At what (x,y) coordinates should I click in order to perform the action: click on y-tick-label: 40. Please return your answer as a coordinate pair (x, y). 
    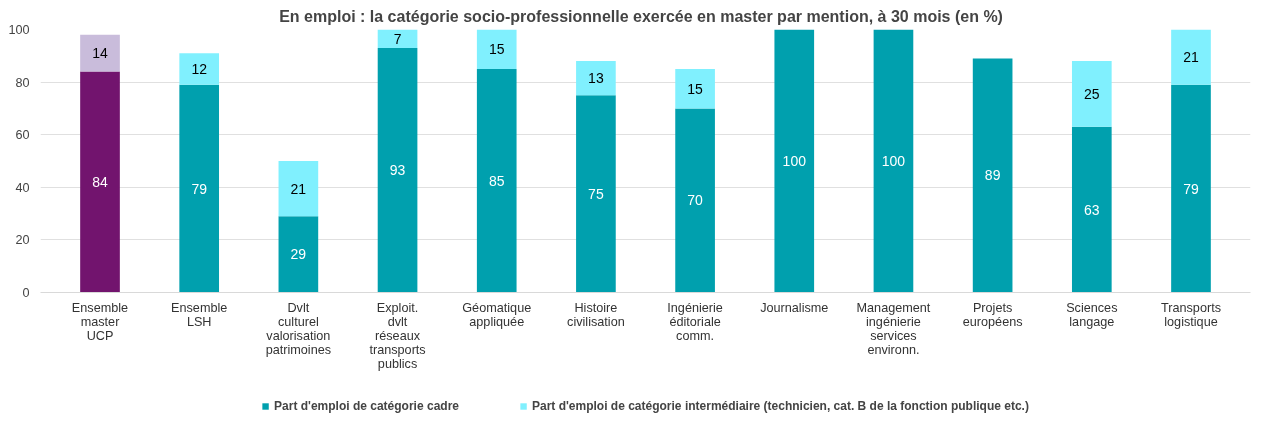
    Looking at the image, I should click on (22, 187).